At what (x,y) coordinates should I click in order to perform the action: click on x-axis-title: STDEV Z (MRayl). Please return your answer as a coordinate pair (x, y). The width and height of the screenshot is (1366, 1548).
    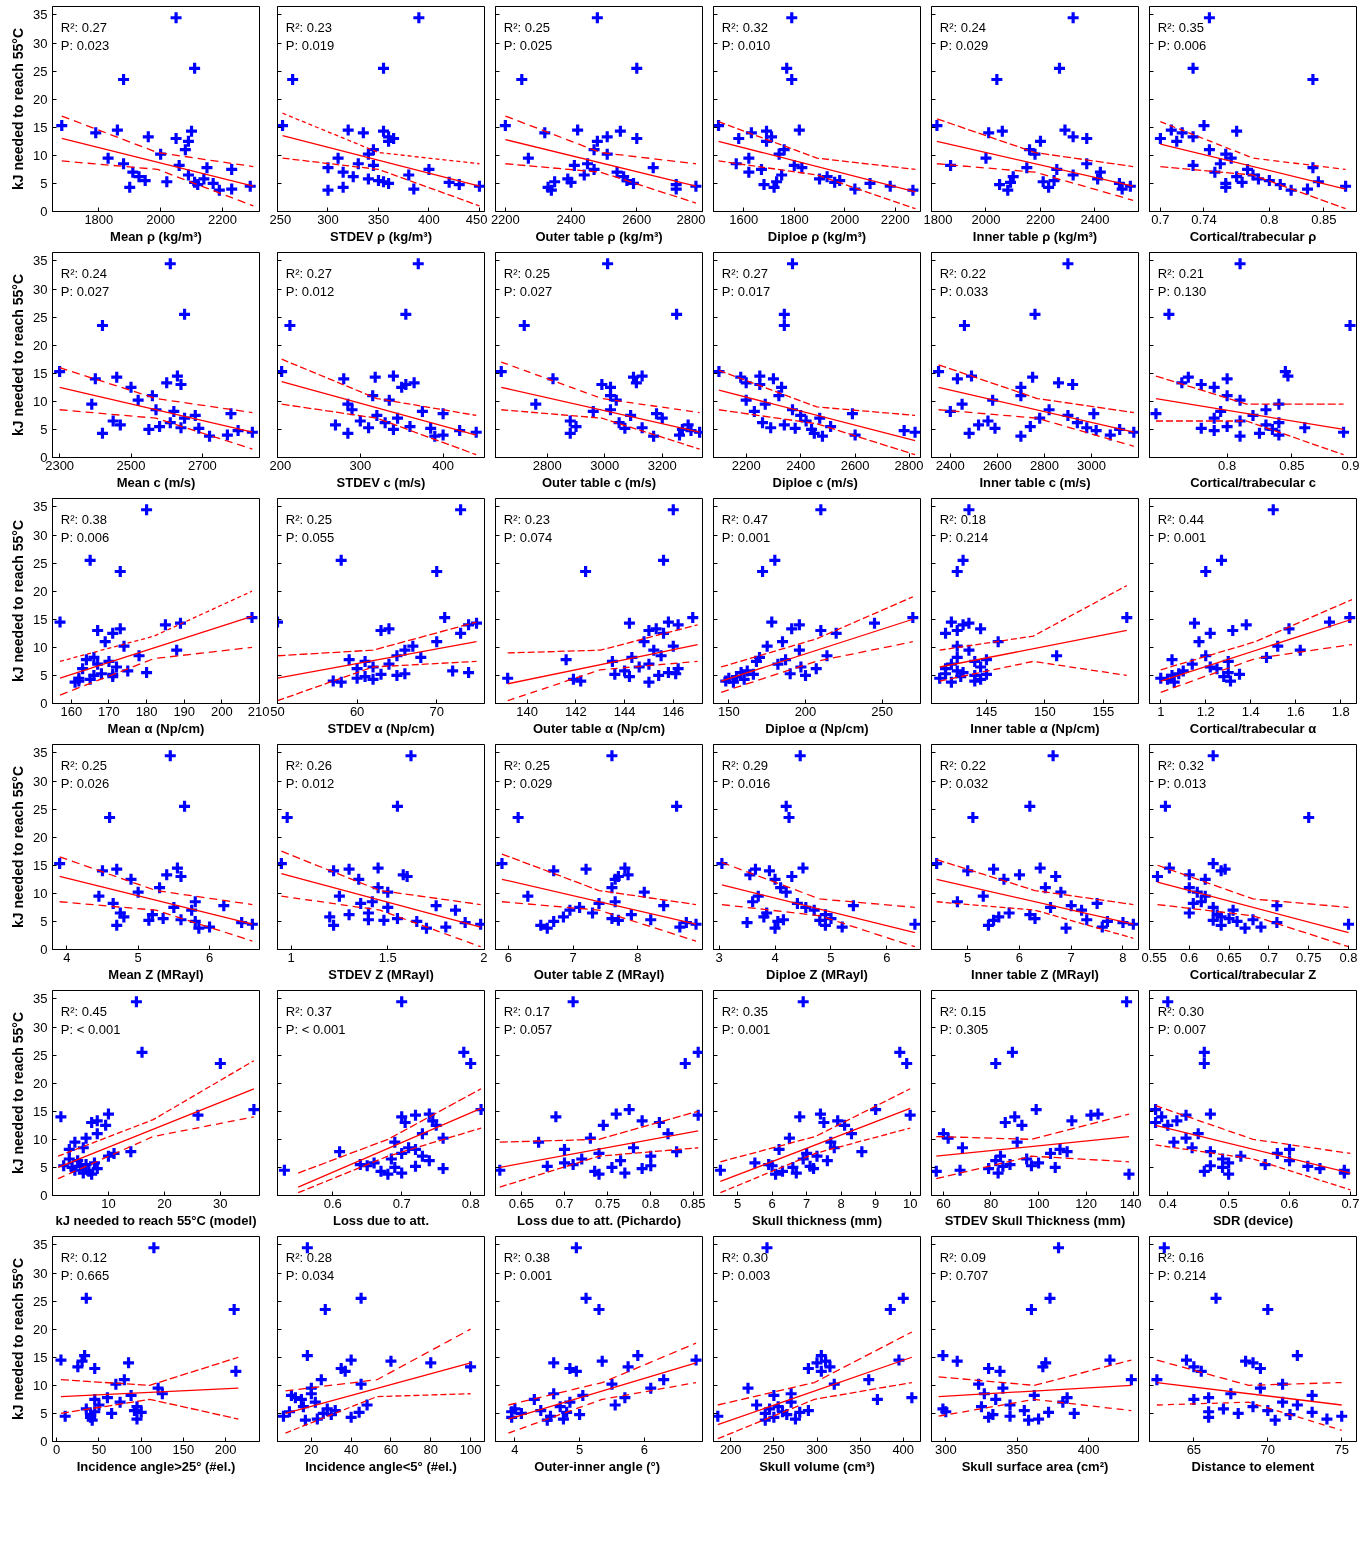
    Looking at the image, I should click on (381, 974).